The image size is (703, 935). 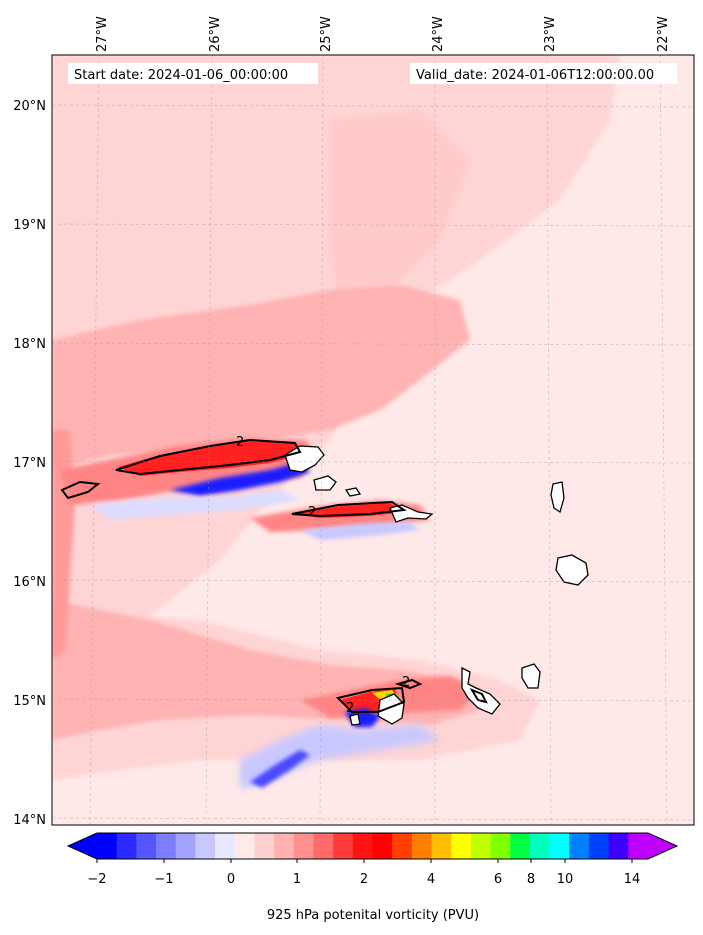 What do you see at coordinates (535, 75) in the screenshot?
I see `valid-date-label: Valid_date: 2024-01-06T12:00:00.00` at bounding box center [535, 75].